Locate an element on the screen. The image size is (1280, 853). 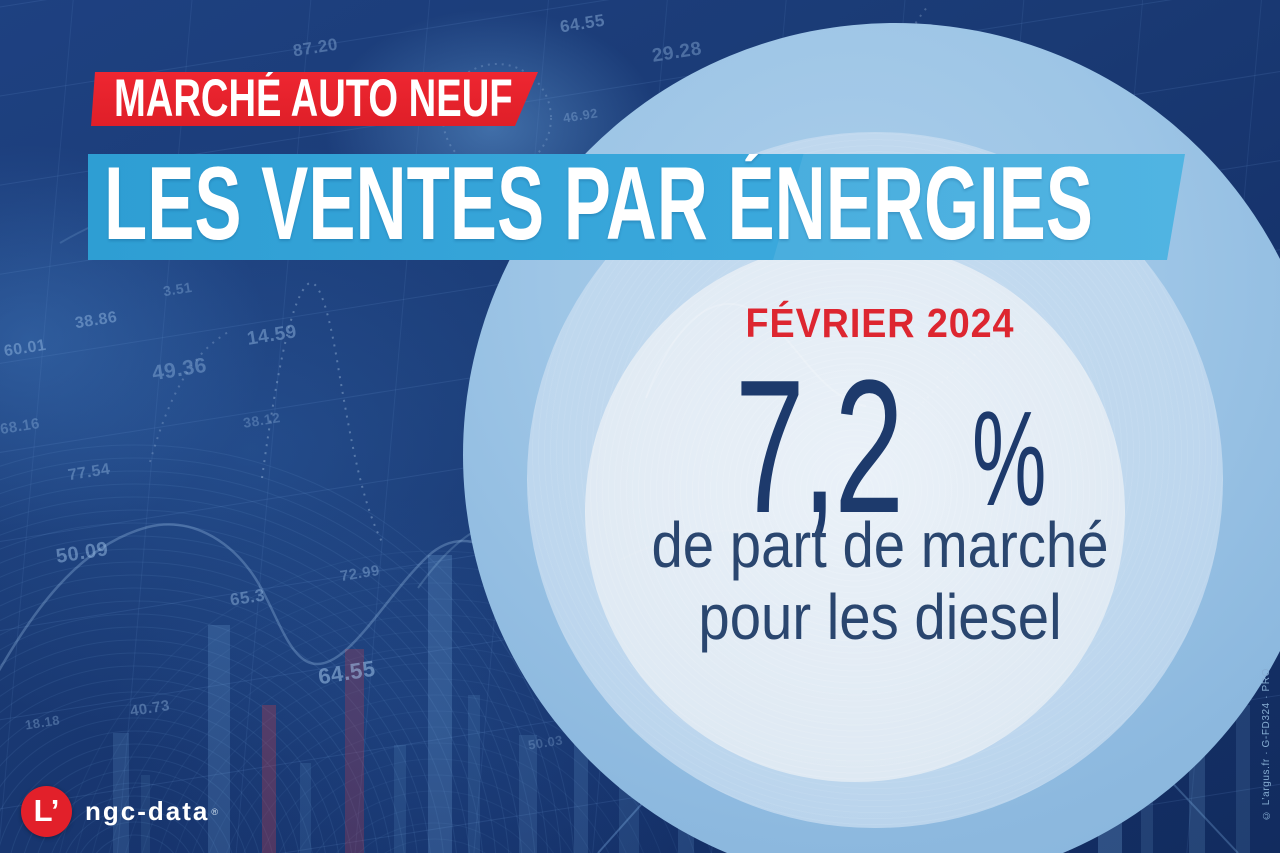
category-badge: MARCHÉ AUTO NEUF is located at coordinates (314, 98).